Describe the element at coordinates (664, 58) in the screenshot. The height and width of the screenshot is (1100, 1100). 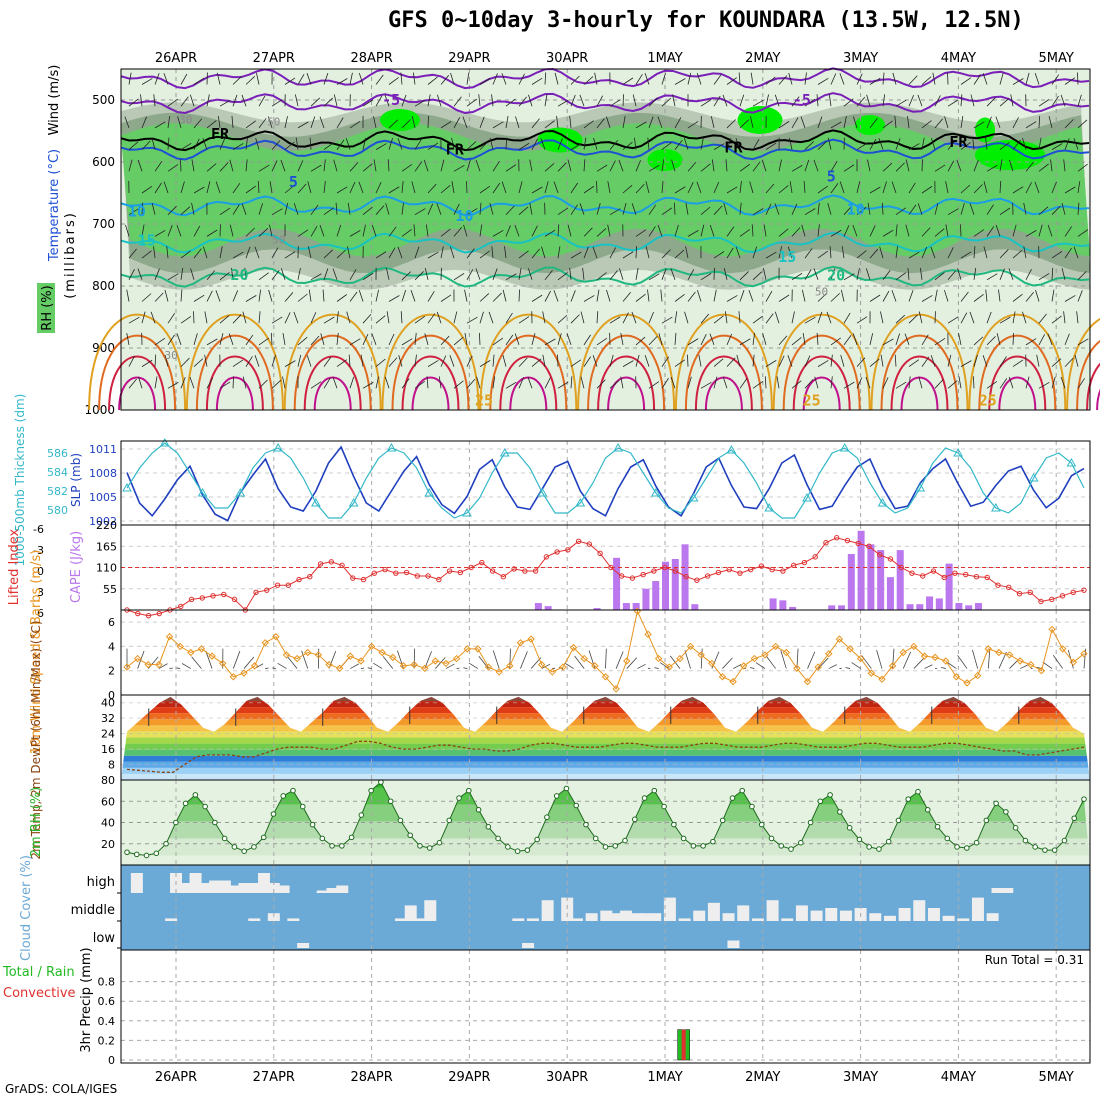
I see `date-label-top: 1MAY` at that location.